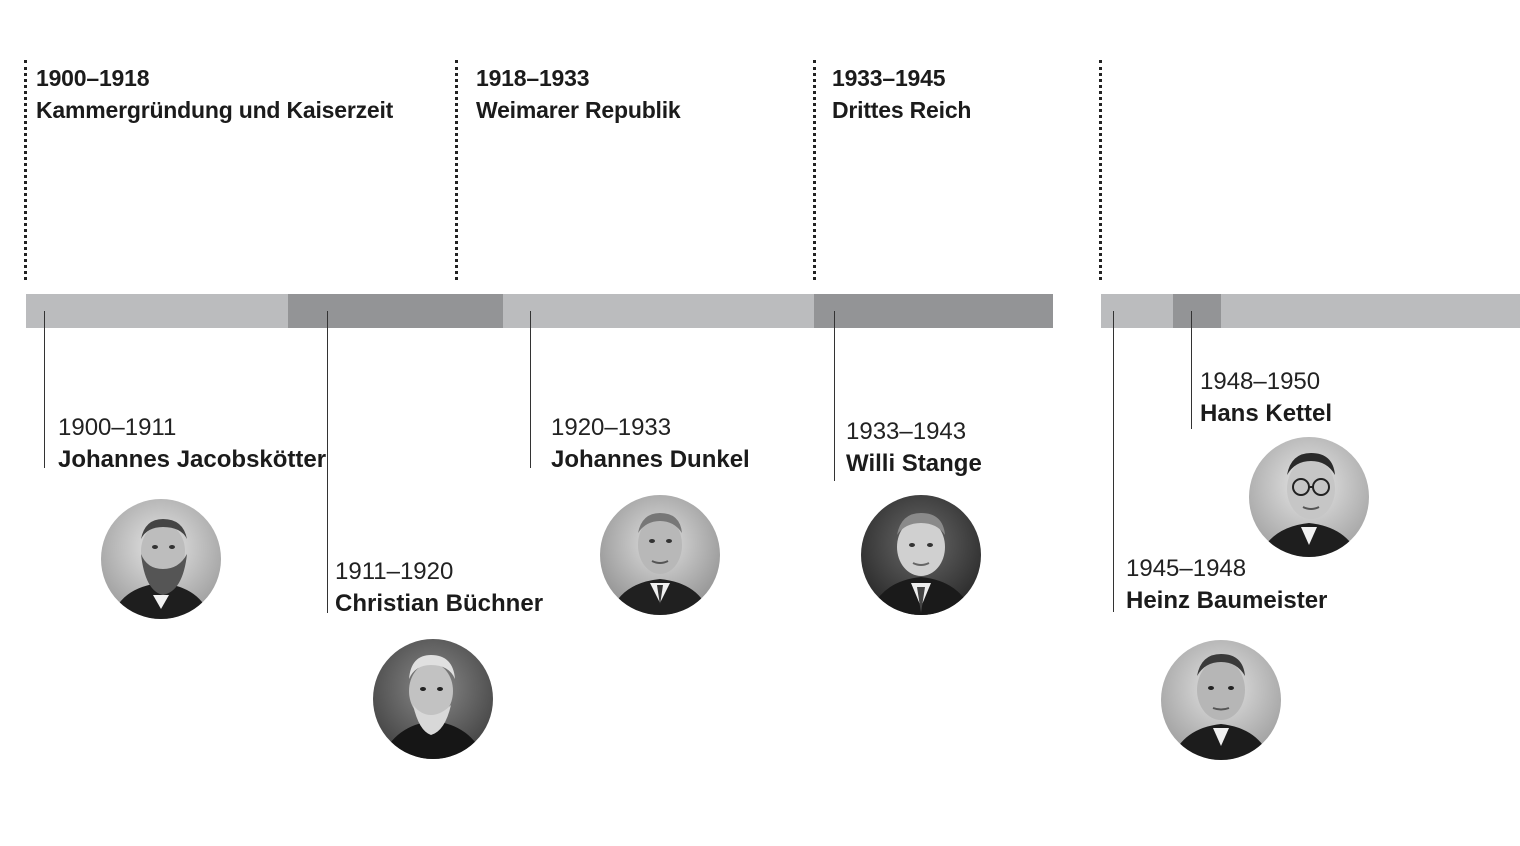  I want to click on era-divider-1900, so click(25, 170).